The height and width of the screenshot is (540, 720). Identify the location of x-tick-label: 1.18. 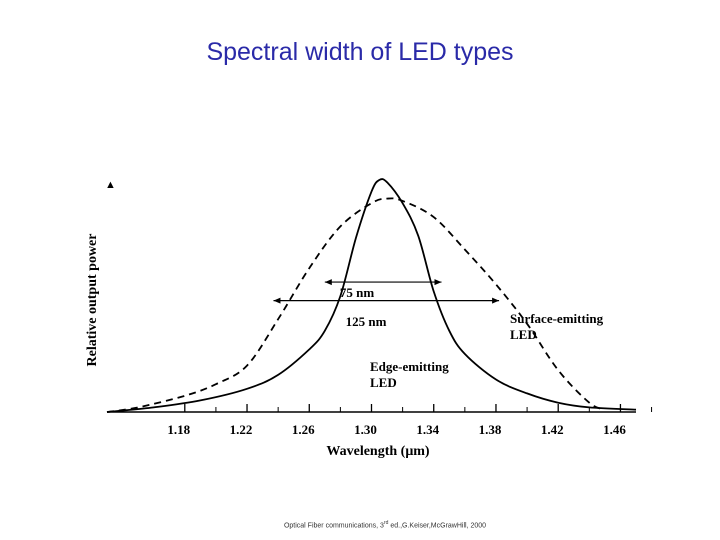
(178, 429).